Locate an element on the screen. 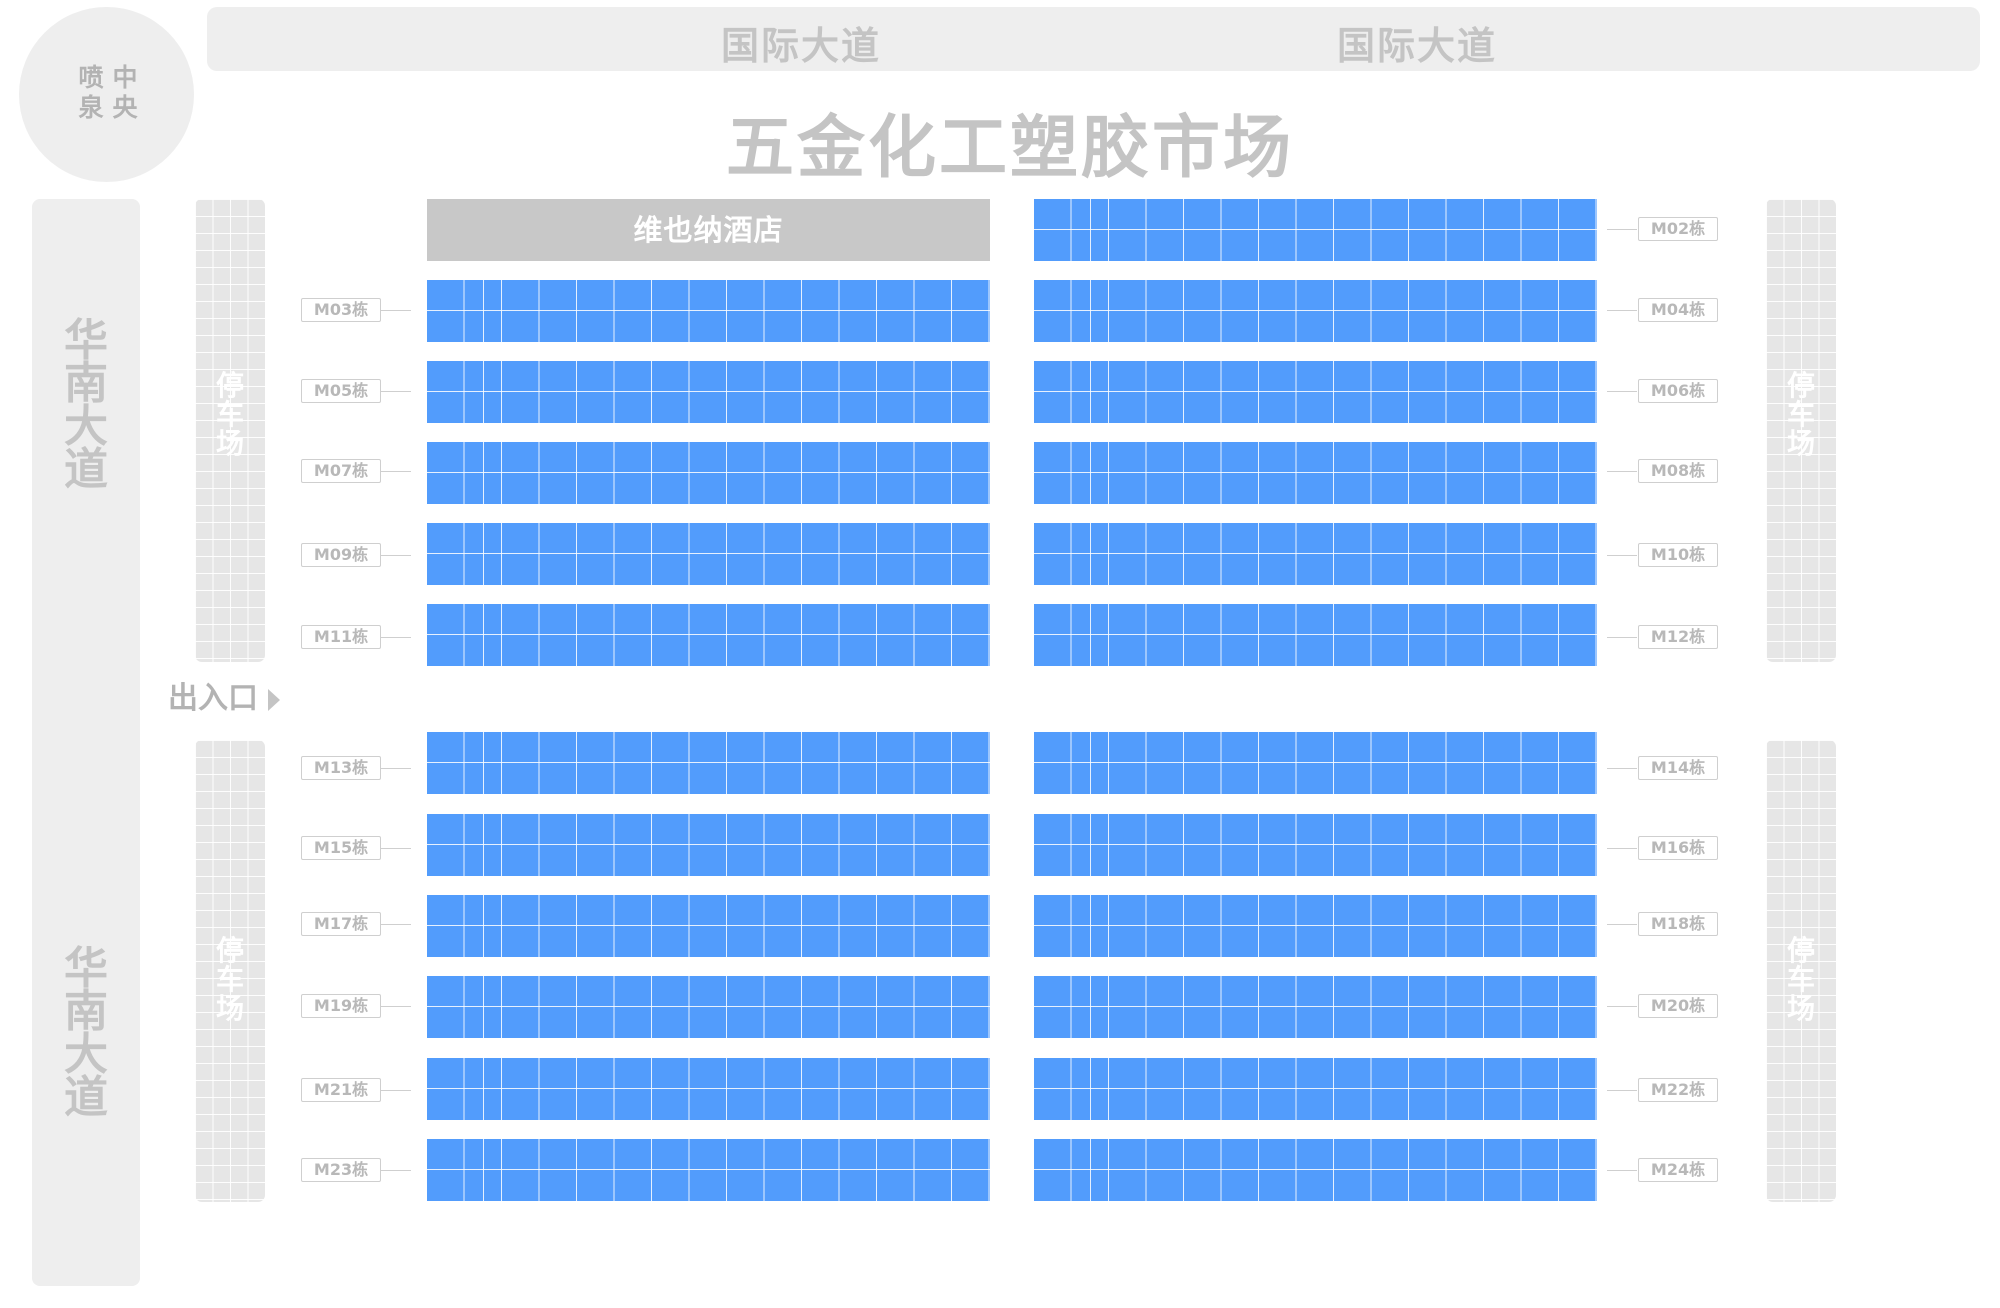 This screenshot has height=1308, width=2000. building-m09 is located at coordinates (708, 554).